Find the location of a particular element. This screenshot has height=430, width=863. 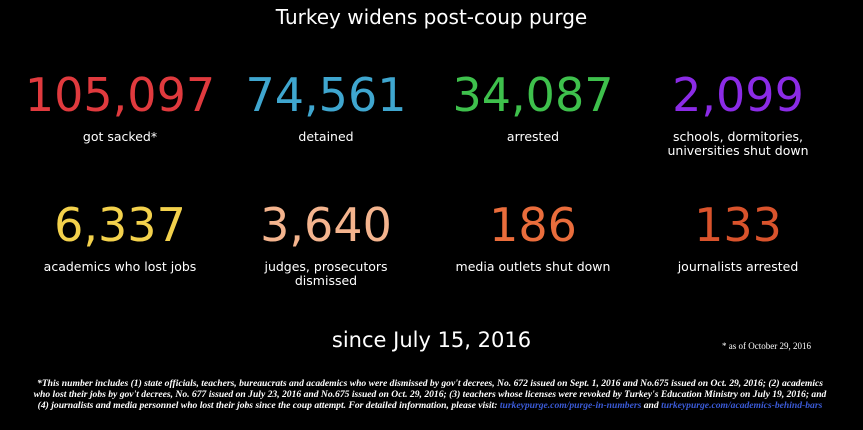

stat: 3,640 judges, prosecutors dismissed is located at coordinates (326, 244).